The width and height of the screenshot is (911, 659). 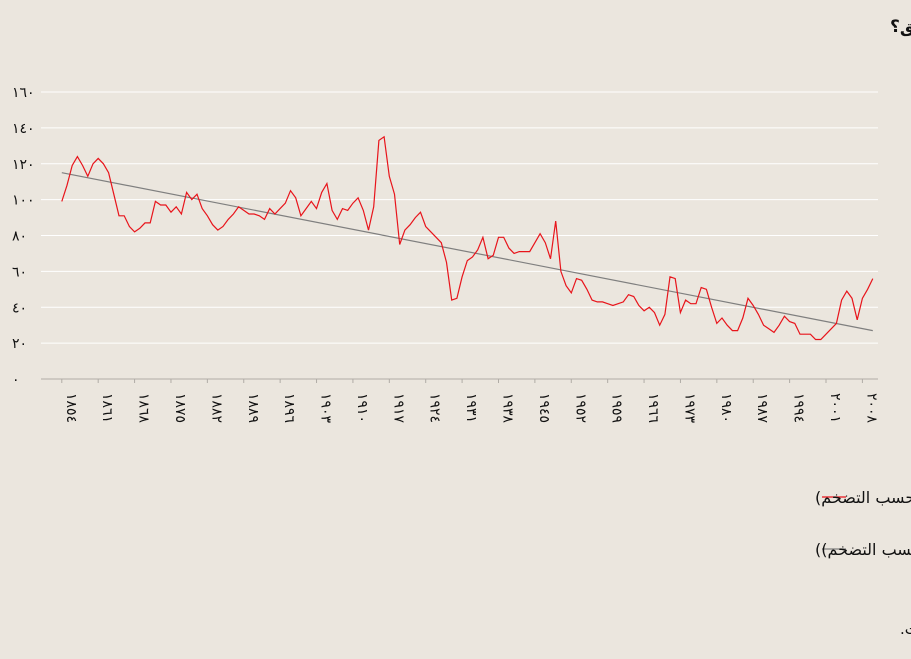 What do you see at coordinates (19, 272) in the screenshot?
I see `y-tick-label: ٦٠` at bounding box center [19, 272].